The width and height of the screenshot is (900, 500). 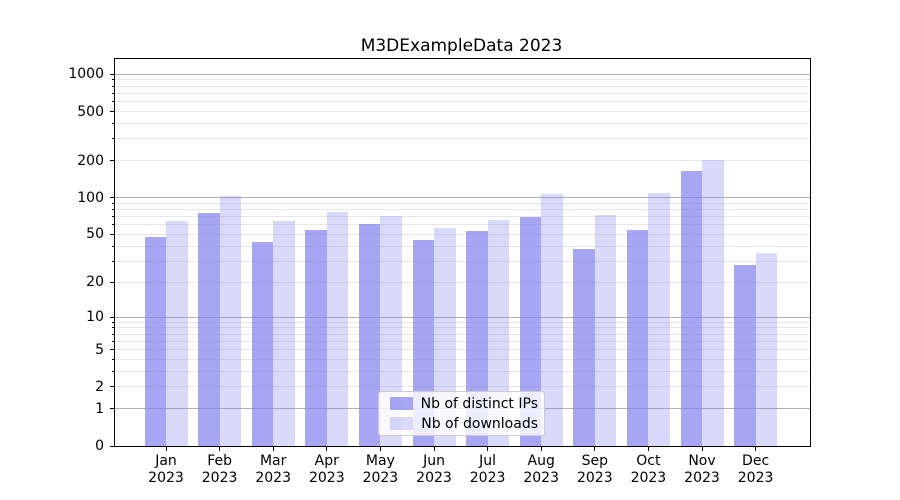 I want to click on y-axis-tick-label: 20, so click(x=95, y=282).